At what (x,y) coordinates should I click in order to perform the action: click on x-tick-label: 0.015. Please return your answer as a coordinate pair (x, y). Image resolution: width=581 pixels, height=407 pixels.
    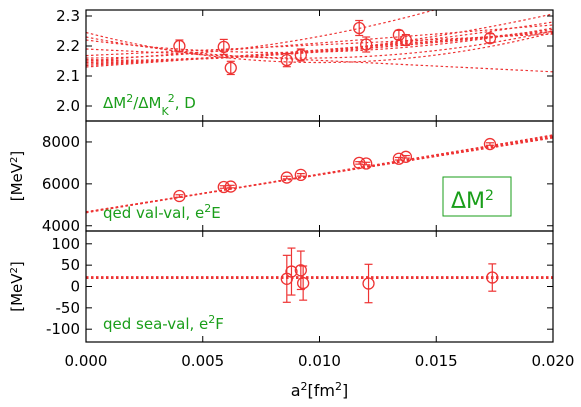
    Looking at the image, I should click on (436, 361).